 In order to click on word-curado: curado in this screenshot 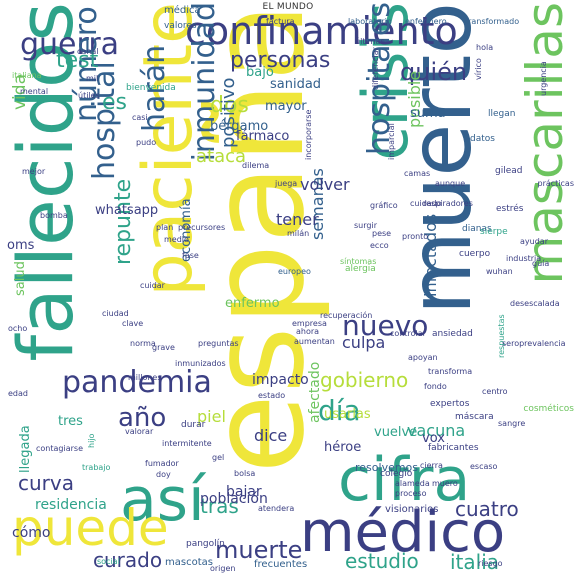, I will do `click(128, 560)`.